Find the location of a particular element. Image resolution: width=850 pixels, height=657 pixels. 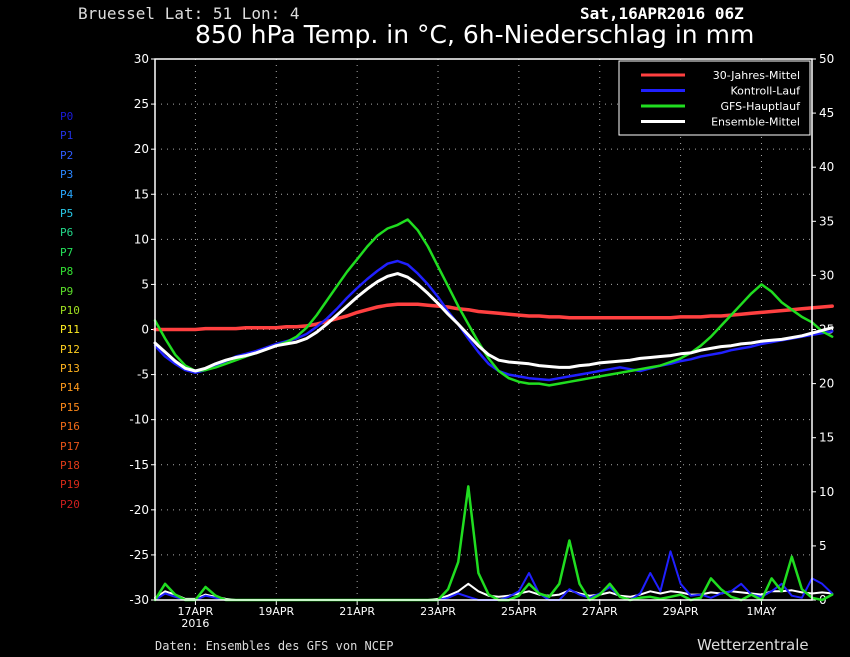

y-tick-label-left: -30 is located at coordinates (139, 600).